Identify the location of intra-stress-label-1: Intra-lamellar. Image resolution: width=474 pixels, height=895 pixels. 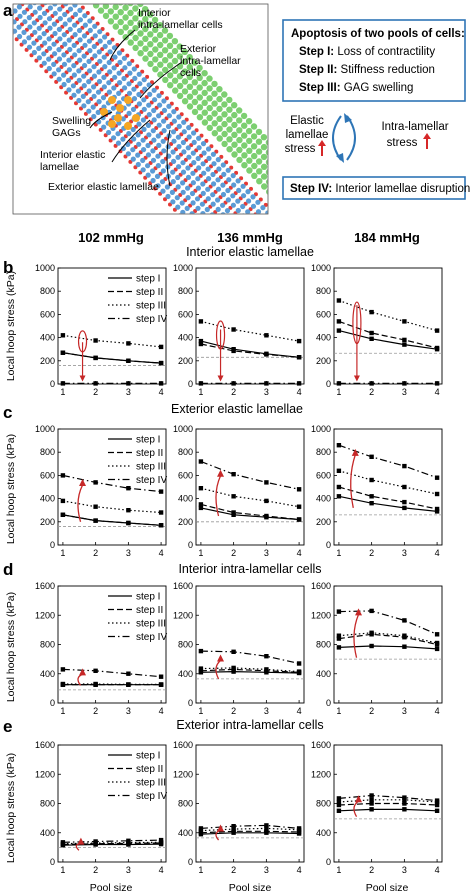
(414, 127).